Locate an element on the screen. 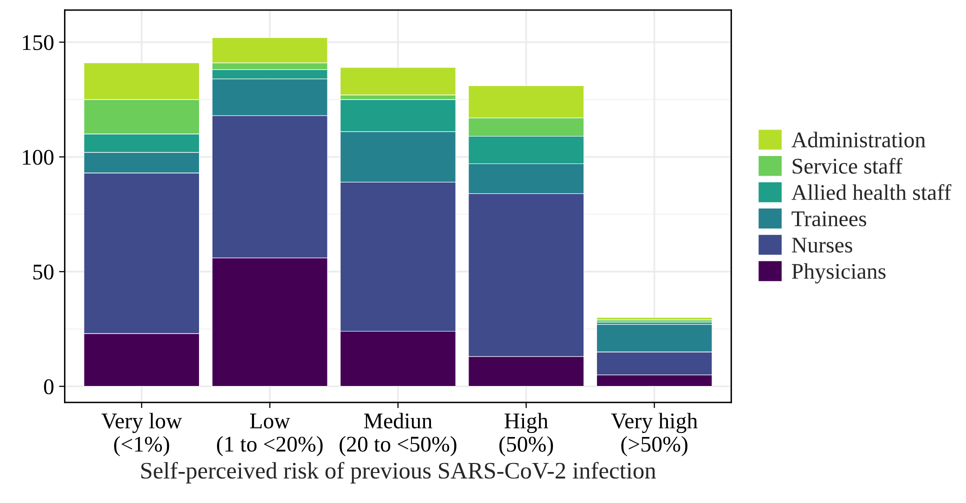 The height and width of the screenshot is (503, 966). x-tick-label: High (50%) is located at coordinates (526, 434).